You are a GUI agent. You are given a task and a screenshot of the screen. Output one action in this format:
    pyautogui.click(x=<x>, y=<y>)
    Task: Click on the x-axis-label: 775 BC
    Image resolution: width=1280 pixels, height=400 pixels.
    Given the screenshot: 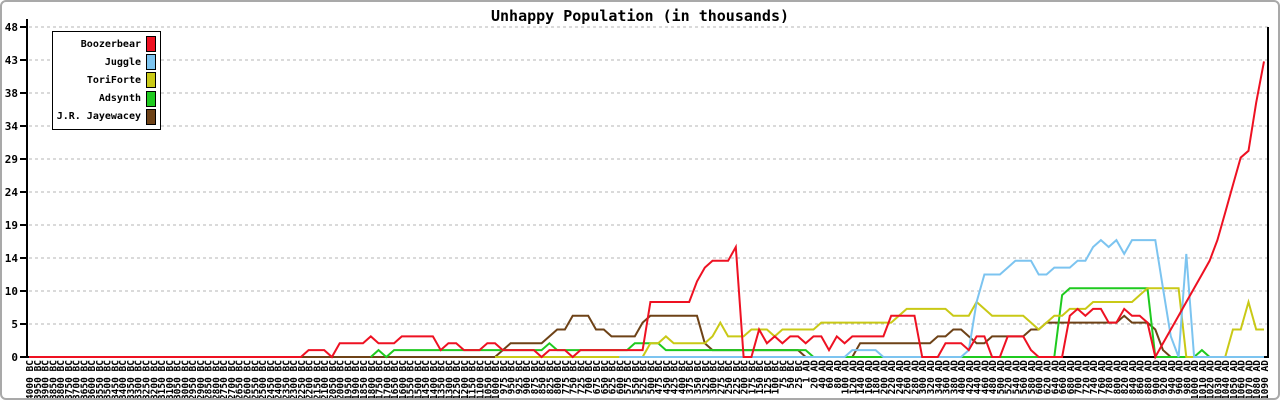 What is the action you would take?
    pyautogui.click(x=566, y=377)
    